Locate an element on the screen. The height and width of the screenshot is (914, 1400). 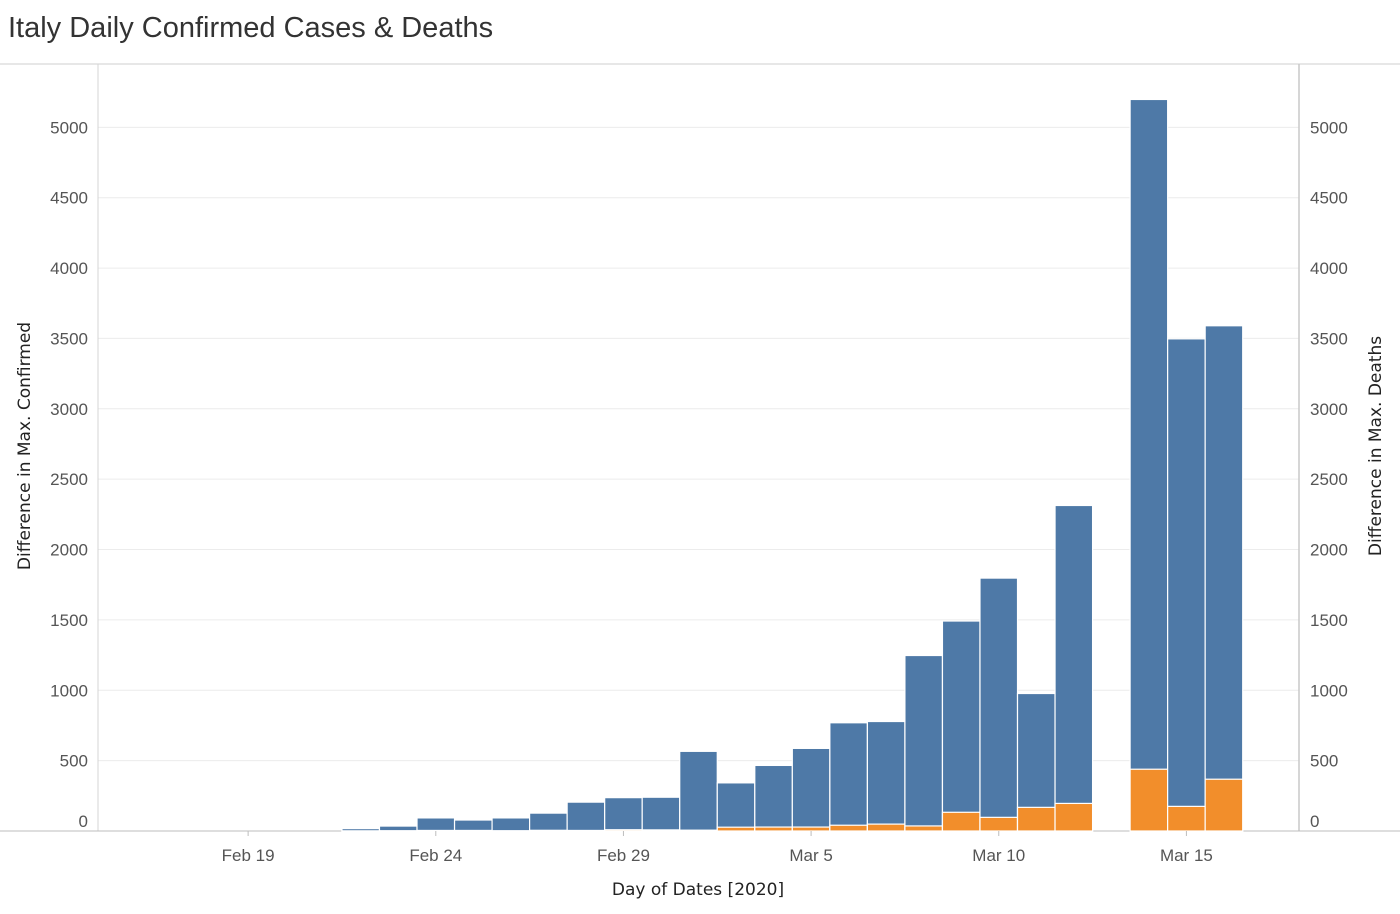
x-tick-label: Feb 19 is located at coordinates (248, 855).